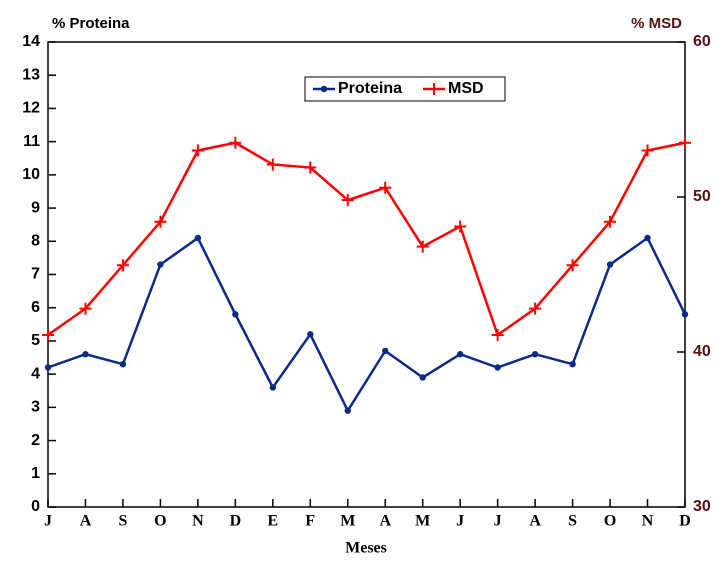 The image size is (724, 564). Describe the element at coordinates (91, 23) in the screenshot. I see `y-axis-label: % Proteina` at that location.